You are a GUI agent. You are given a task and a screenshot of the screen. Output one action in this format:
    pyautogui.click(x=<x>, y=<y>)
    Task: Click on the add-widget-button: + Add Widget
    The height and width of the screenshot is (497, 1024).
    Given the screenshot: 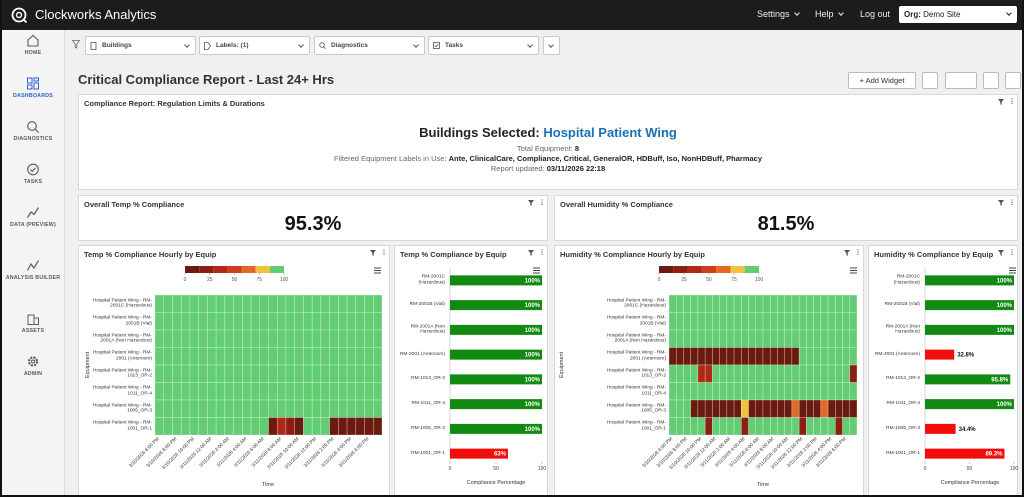 What is the action you would take?
    pyautogui.click(x=882, y=80)
    